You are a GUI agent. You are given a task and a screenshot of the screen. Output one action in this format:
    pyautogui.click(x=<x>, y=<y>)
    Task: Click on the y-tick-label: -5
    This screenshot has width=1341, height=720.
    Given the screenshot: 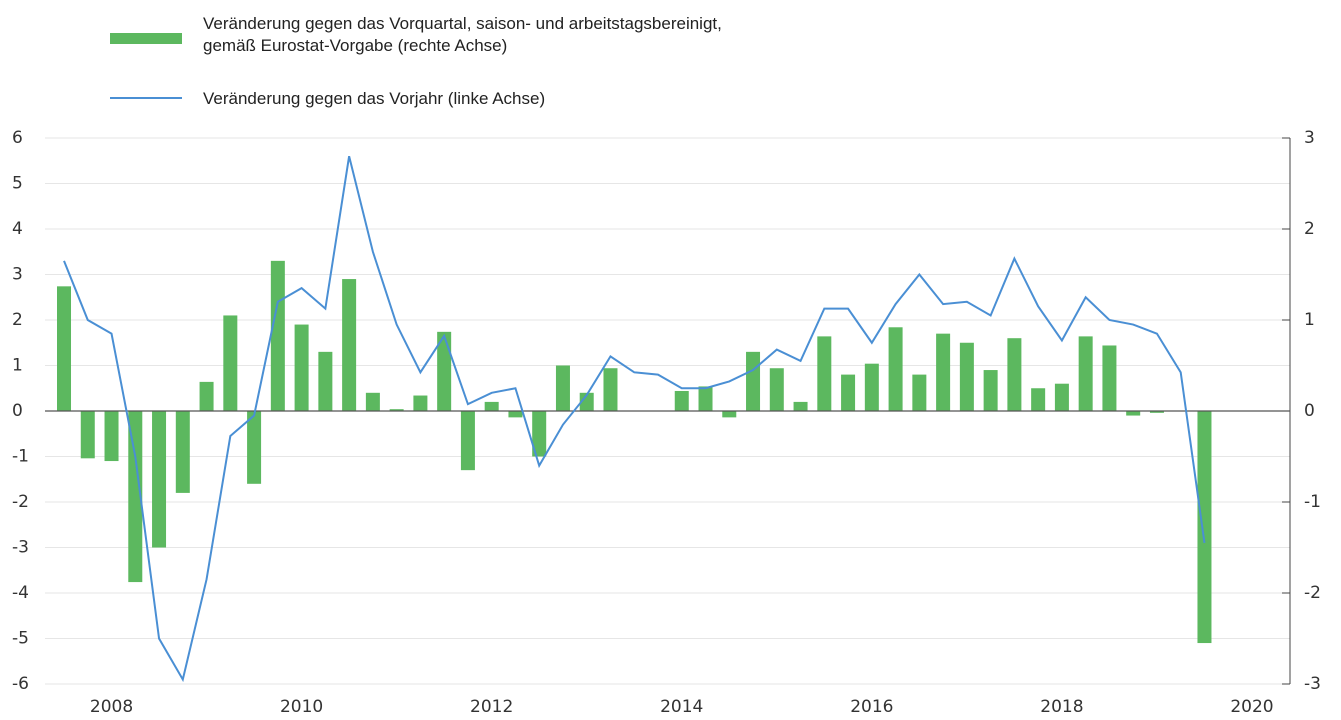 What is the action you would take?
    pyautogui.click(x=20, y=639)
    